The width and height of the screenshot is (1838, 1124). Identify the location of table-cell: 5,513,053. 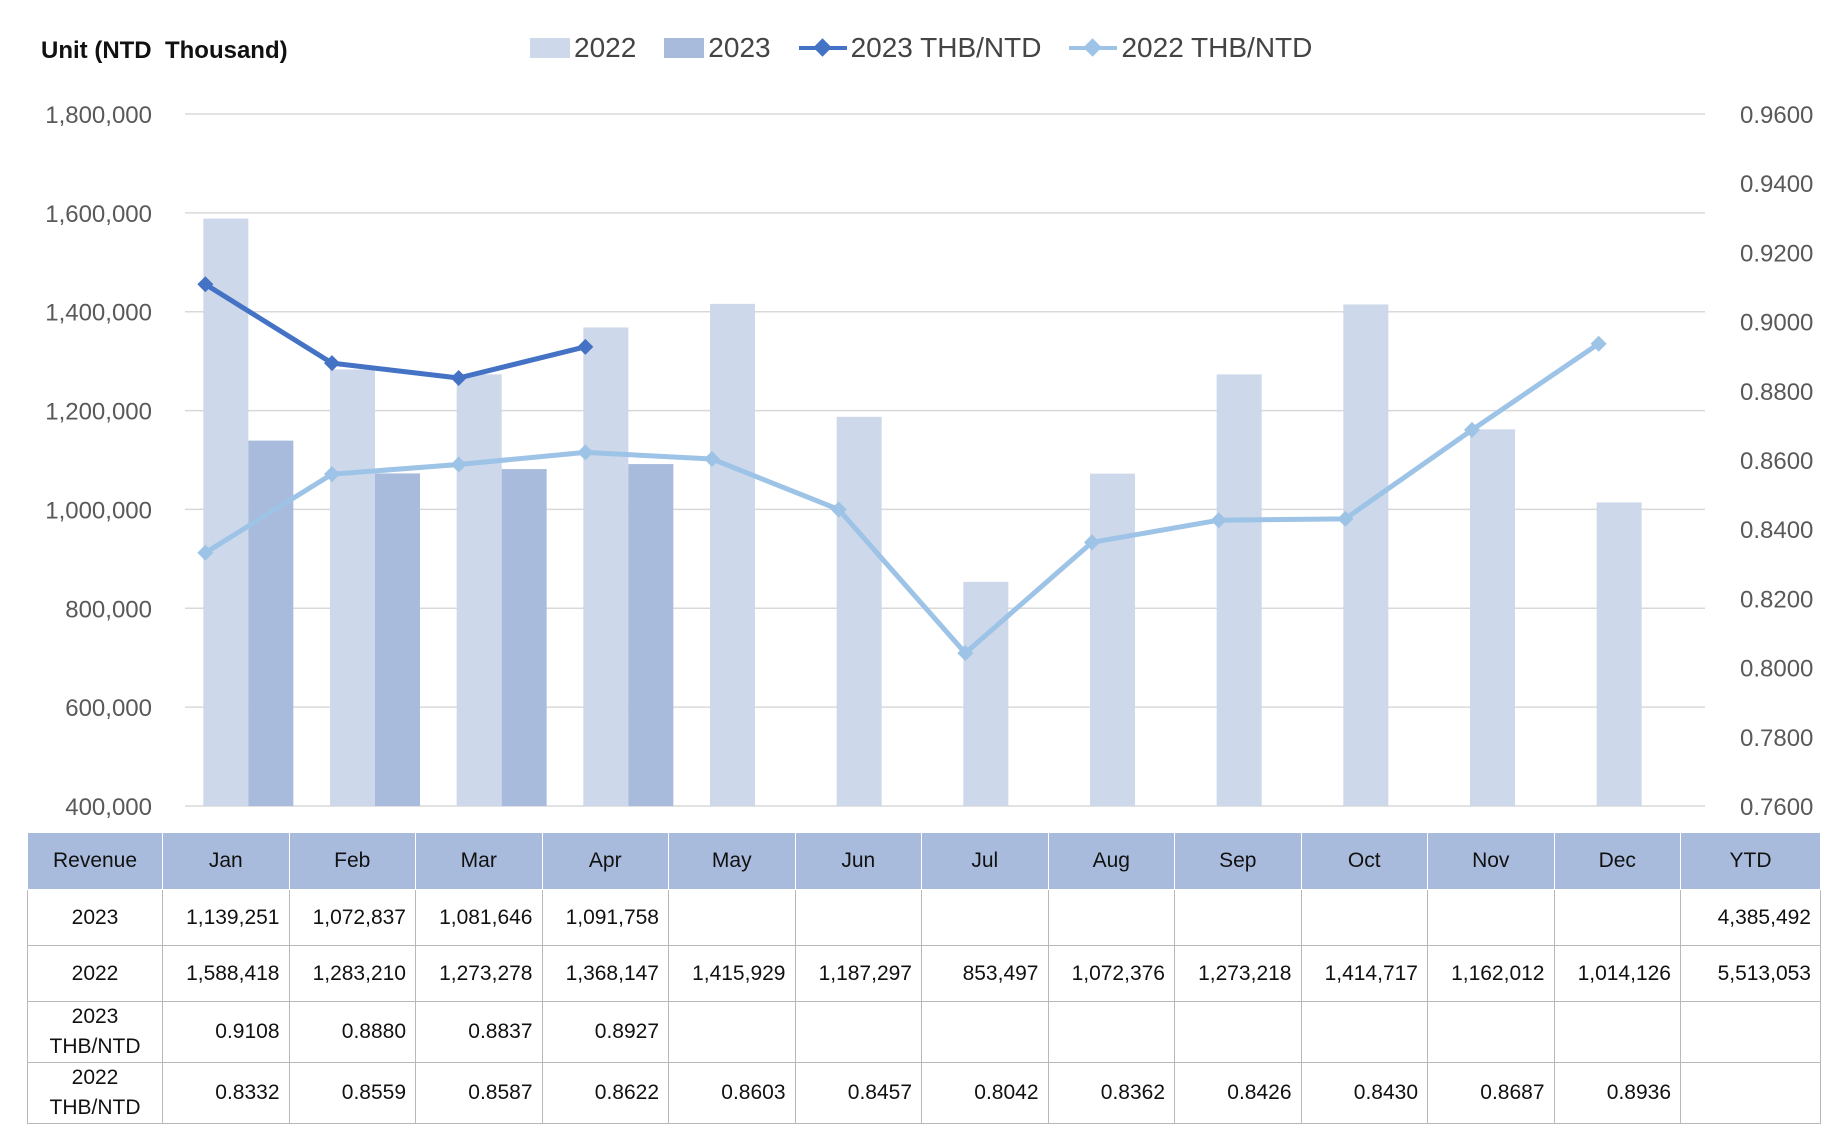
(1750, 973).